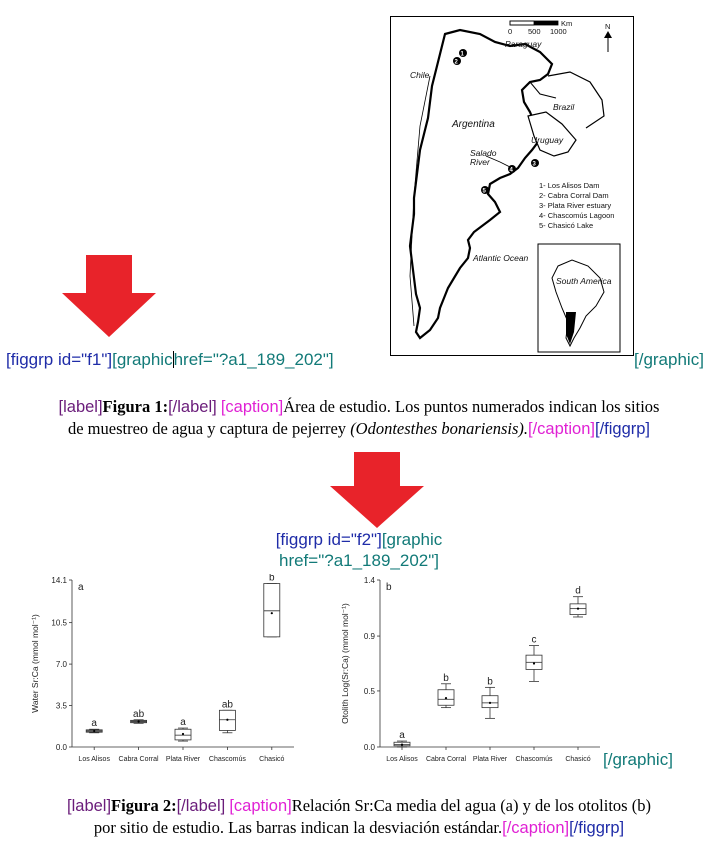  I want to click on y-tick-label: 3.5, so click(62, 706).